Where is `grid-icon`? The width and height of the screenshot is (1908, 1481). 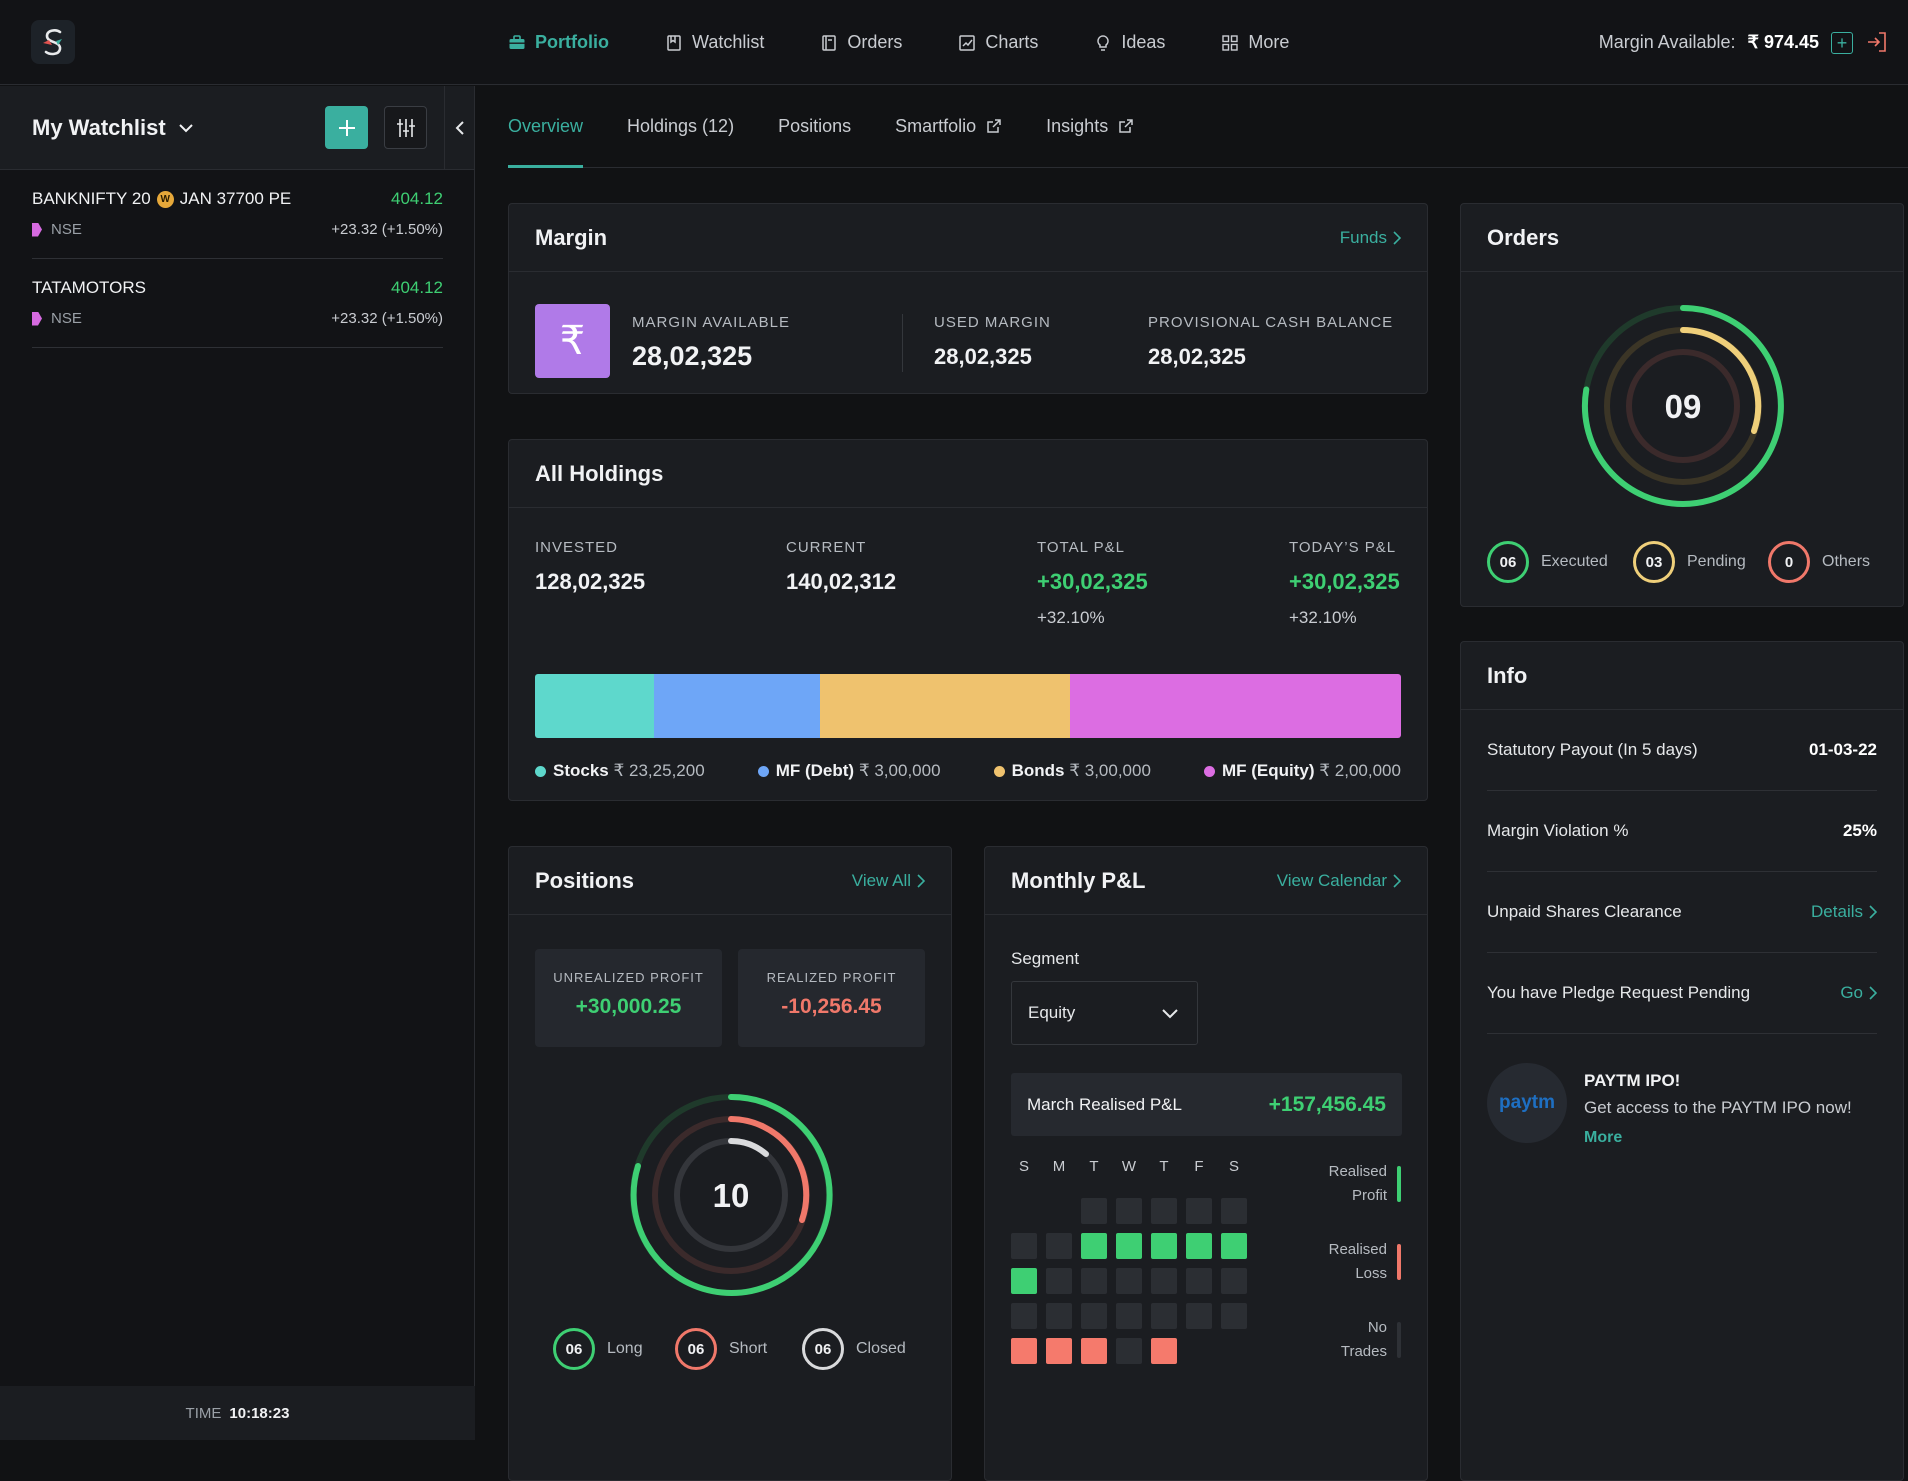
grid-icon is located at coordinates (1230, 42).